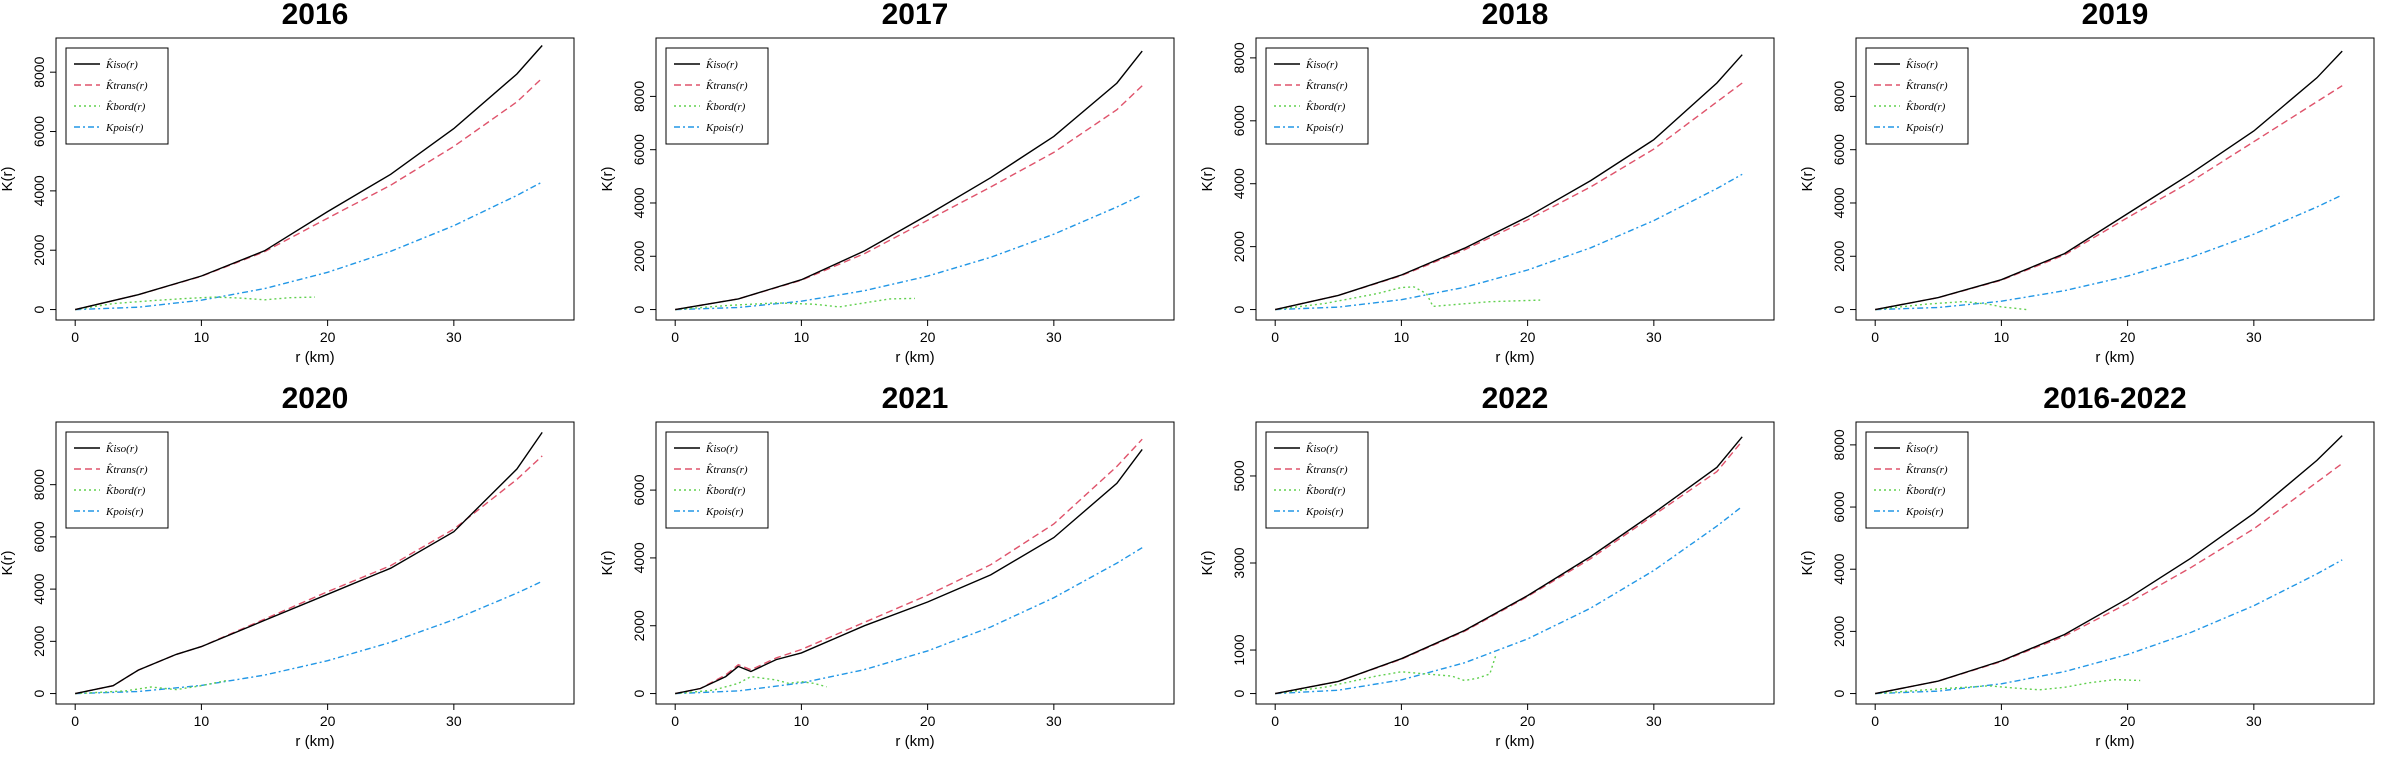 The image size is (2400, 768). Describe the element at coordinates (1239, 475) in the screenshot. I see `y-tick-label: 5000` at that location.